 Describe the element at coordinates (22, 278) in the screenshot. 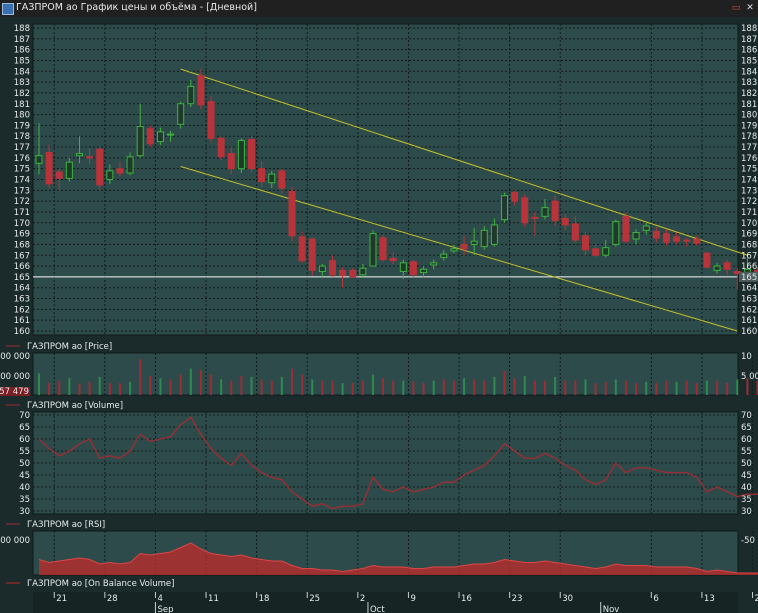

I see `price-tick-left: 165` at that location.